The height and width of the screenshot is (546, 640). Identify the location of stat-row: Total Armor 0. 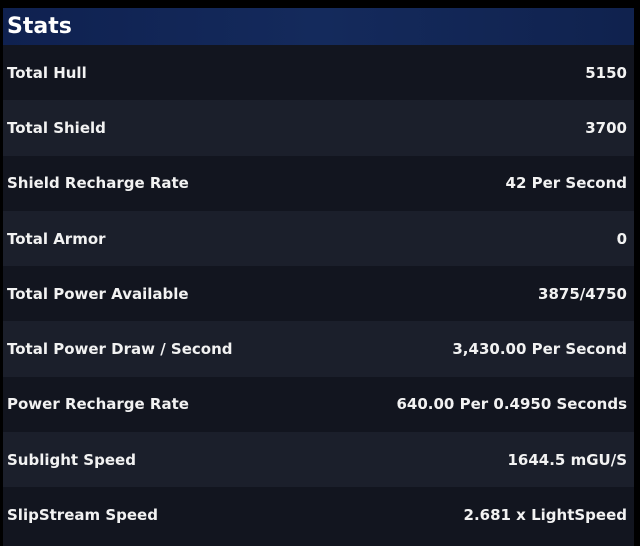
(318, 238).